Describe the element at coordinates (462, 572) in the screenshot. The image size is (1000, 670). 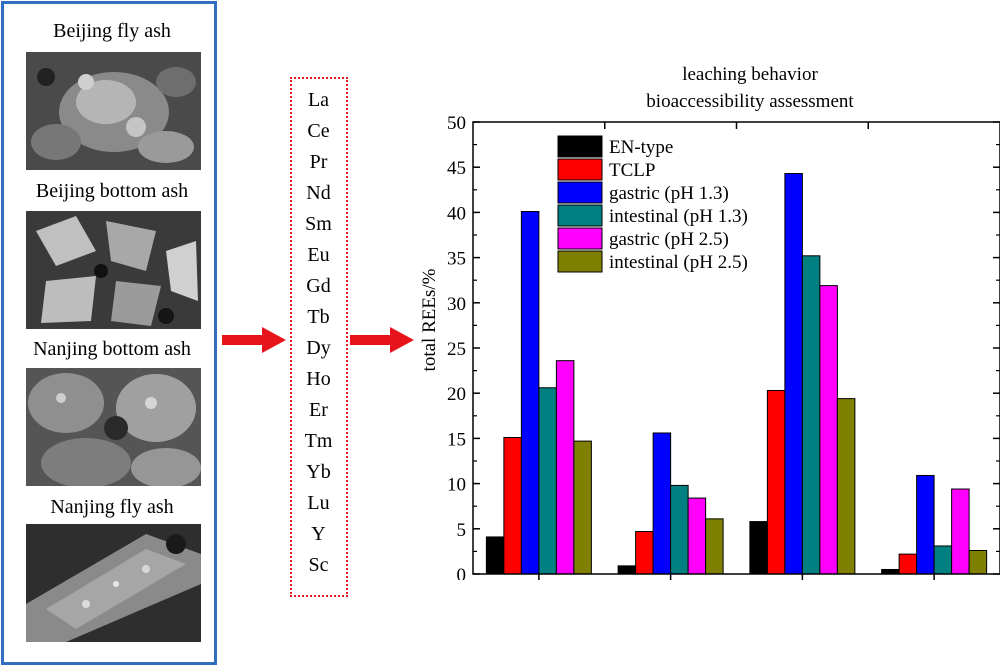
I see `y-tick-label: 0` at that location.